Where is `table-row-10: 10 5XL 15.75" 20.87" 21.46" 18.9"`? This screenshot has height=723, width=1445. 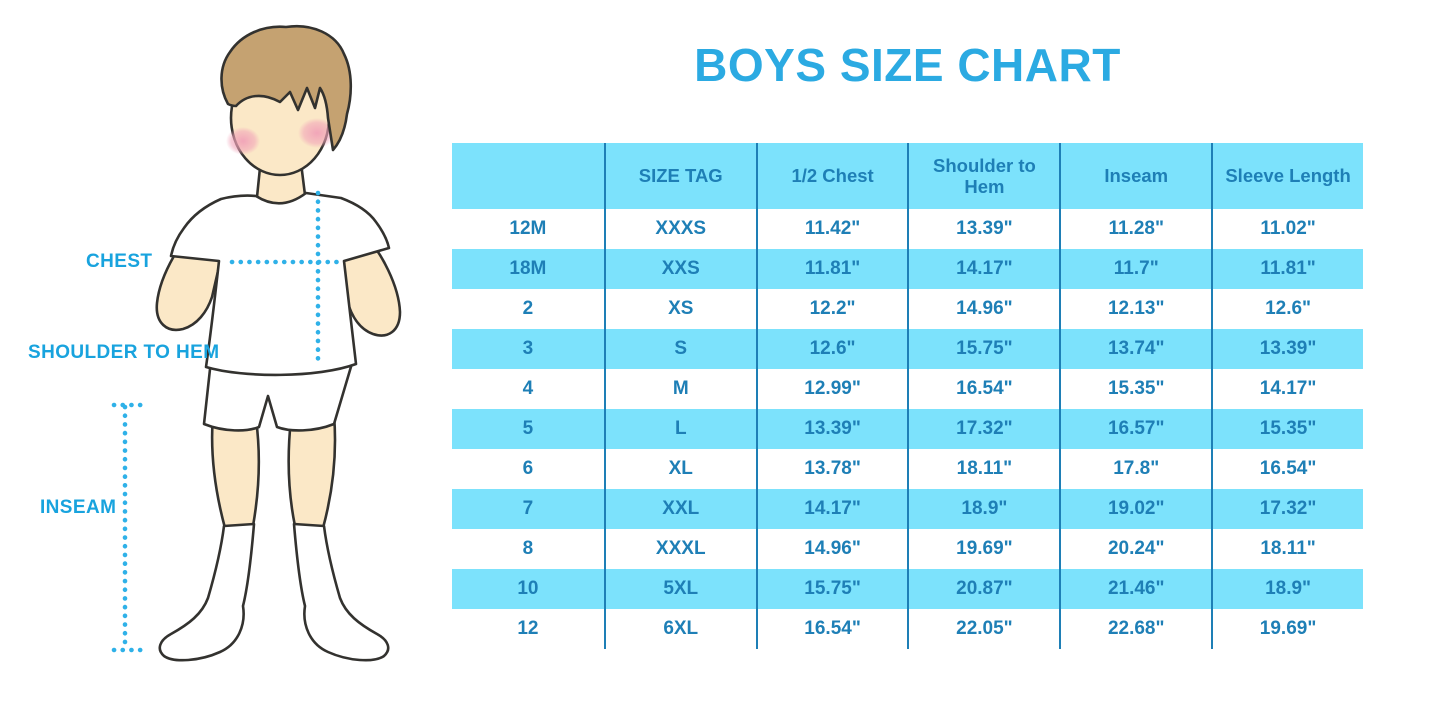 table-row-10: 10 5XL 15.75" 20.87" 21.46" 18.9" is located at coordinates (907, 589).